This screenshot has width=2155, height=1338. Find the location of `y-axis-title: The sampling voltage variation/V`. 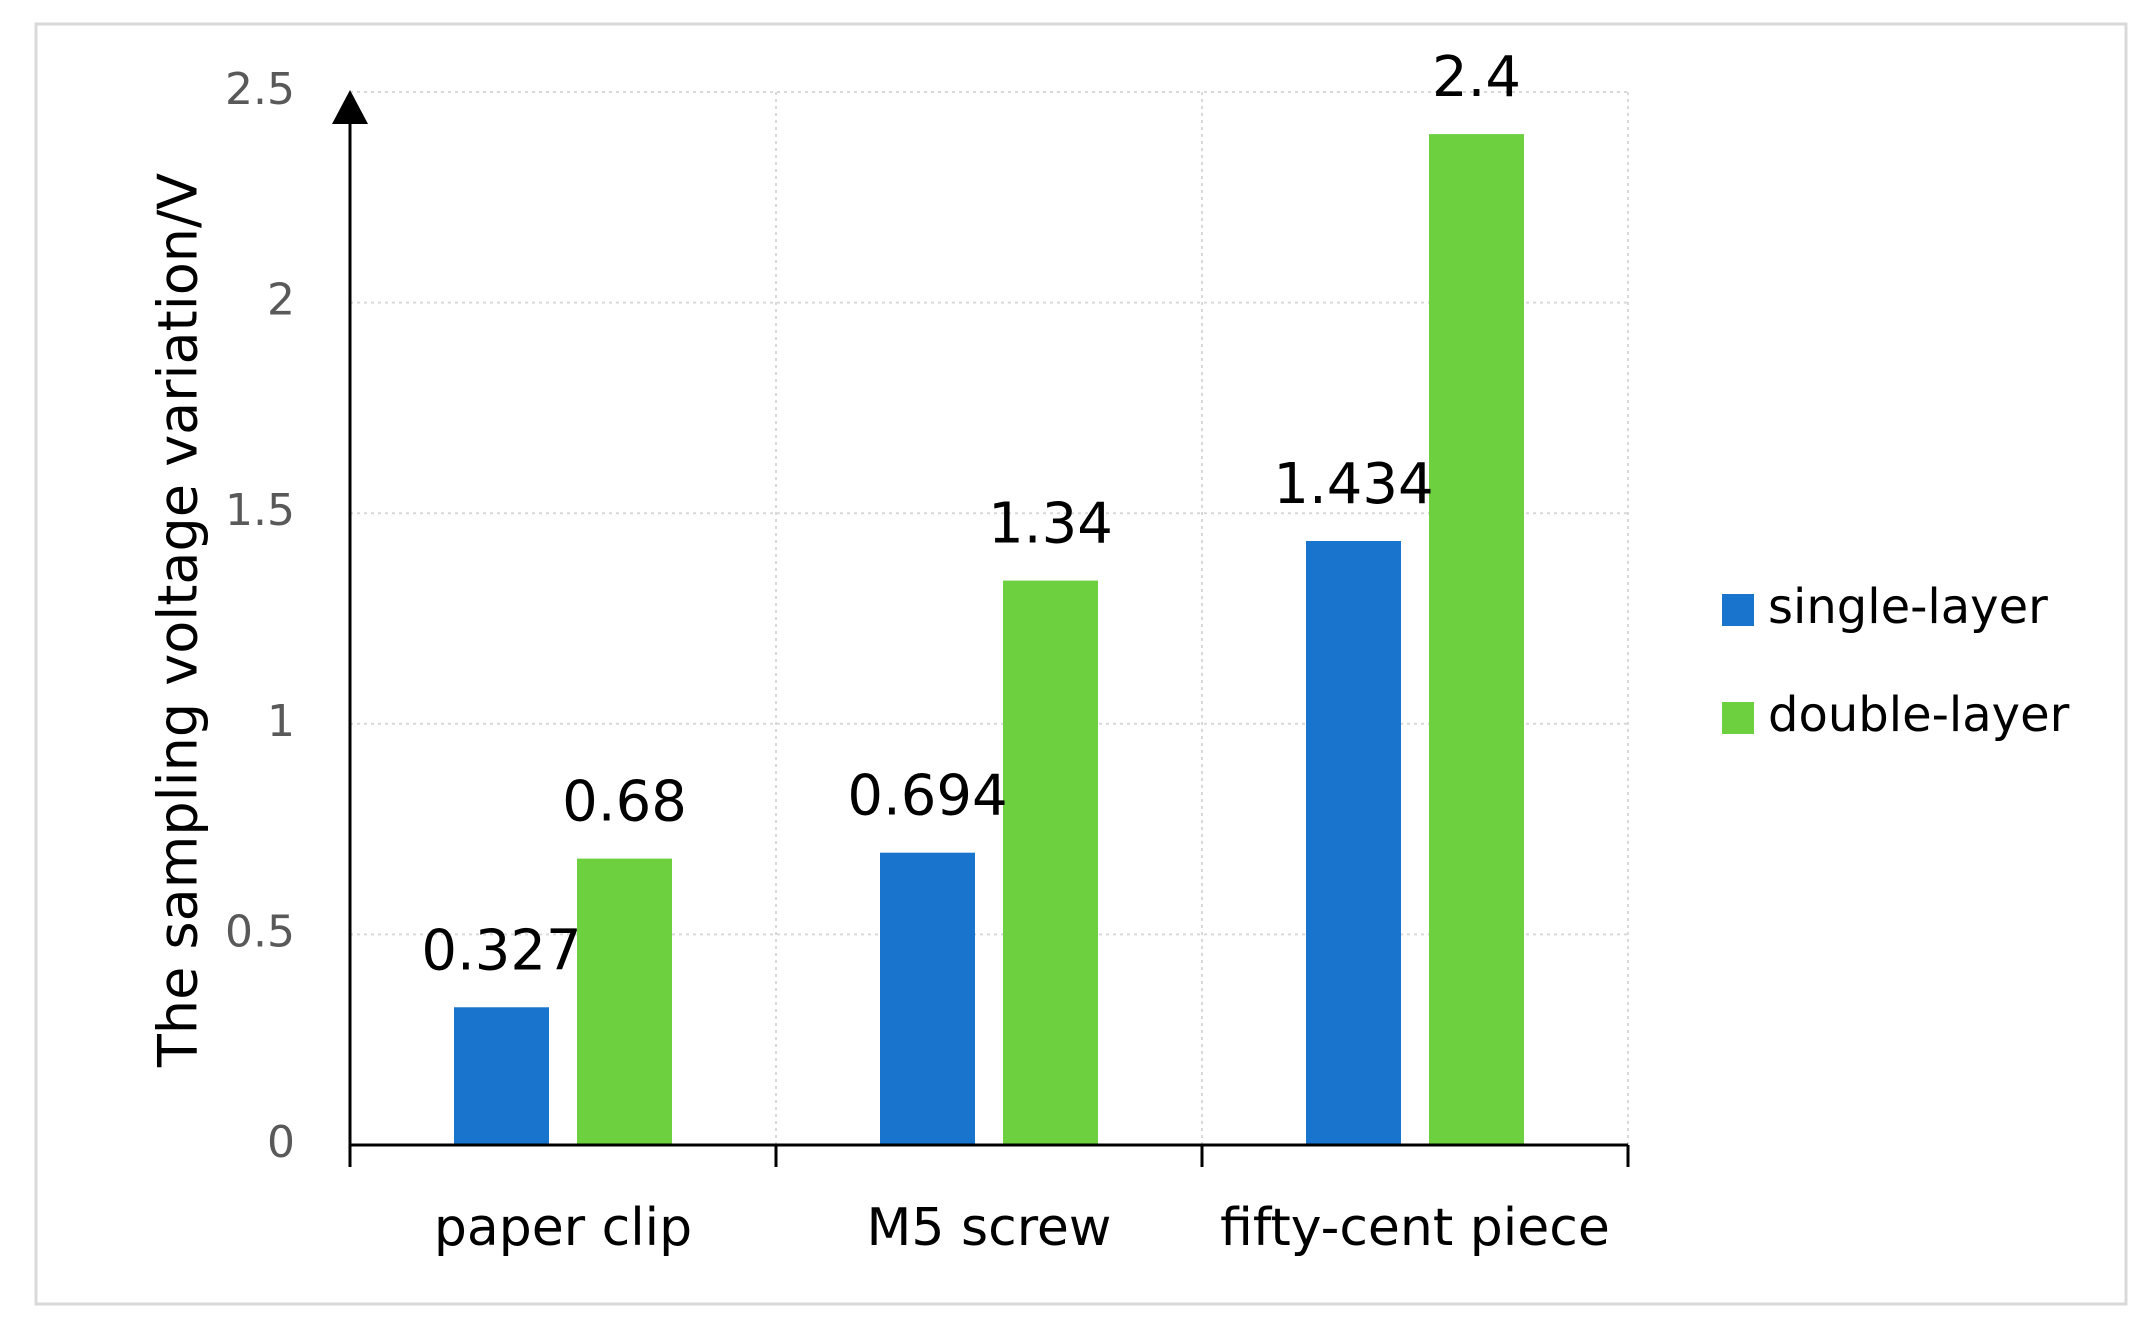

y-axis-title: The sampling voltage variation/V is located at coordinates (178, 620).